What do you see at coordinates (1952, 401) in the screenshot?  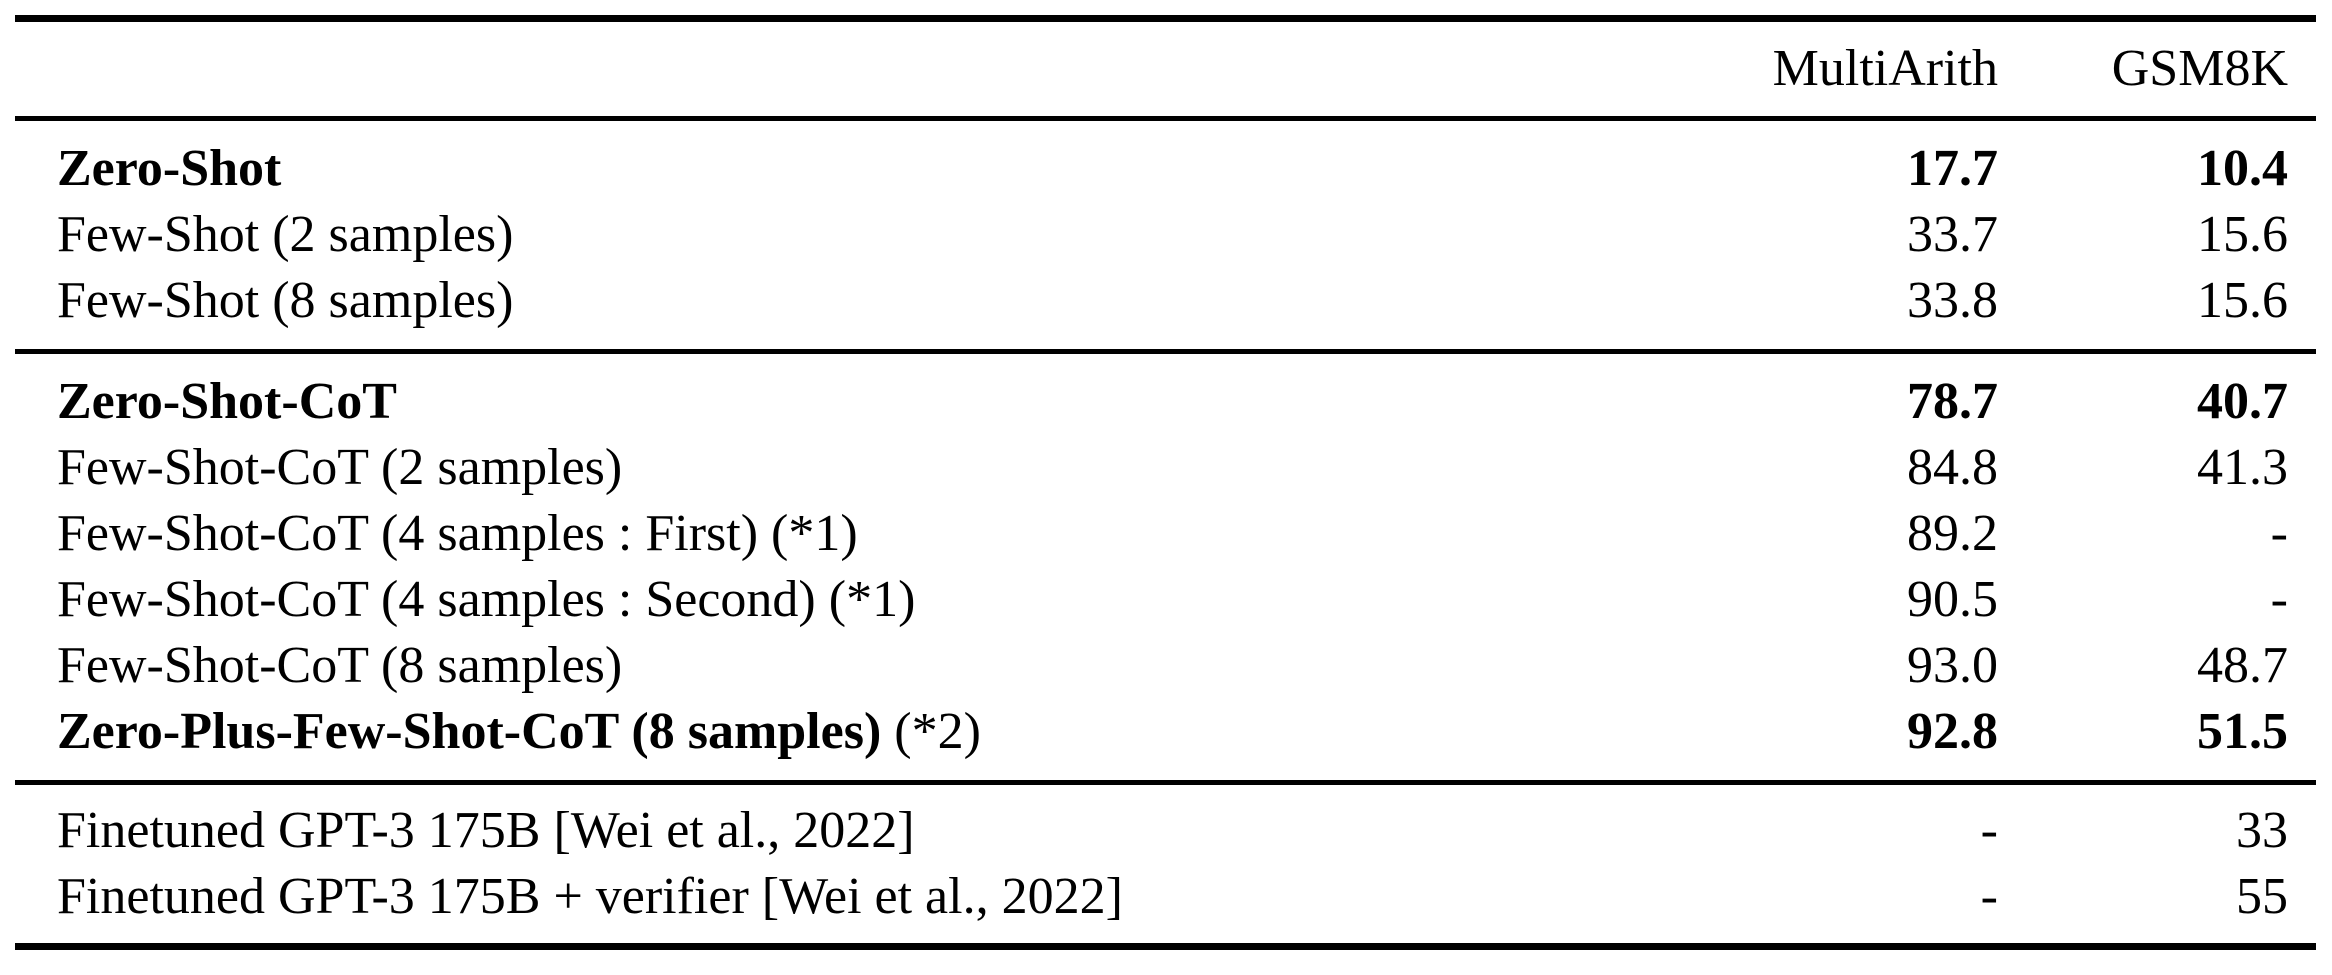 I see `multiarith-value: 78.7` at bounding box center [1952, 401].